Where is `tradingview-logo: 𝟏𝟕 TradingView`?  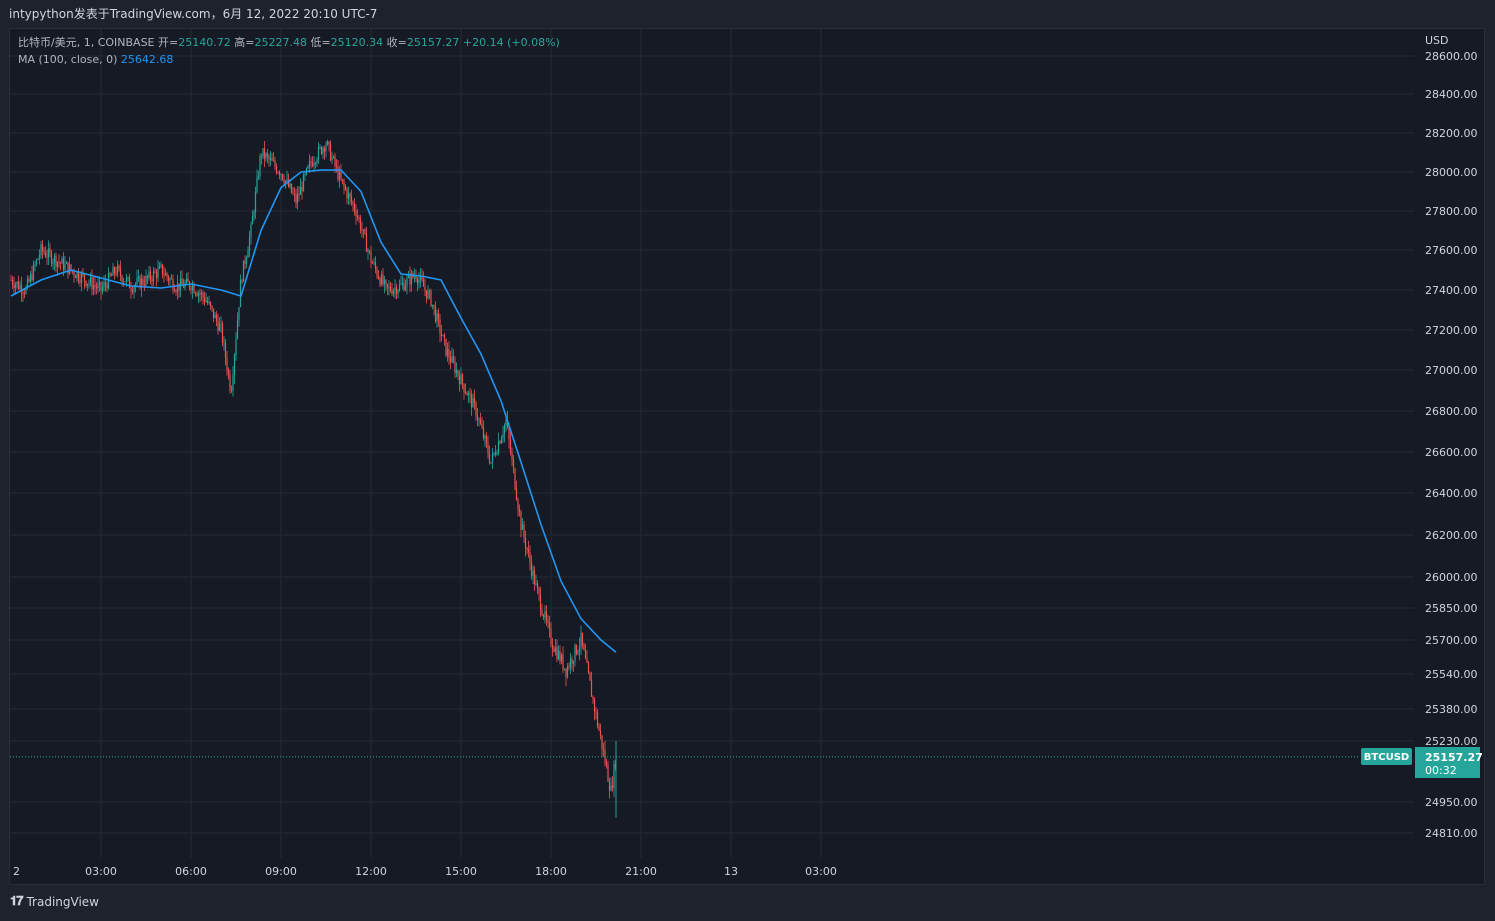 tradingview-logo: 𝟏𝟕 TradingView is located at coordinates (54, 901).